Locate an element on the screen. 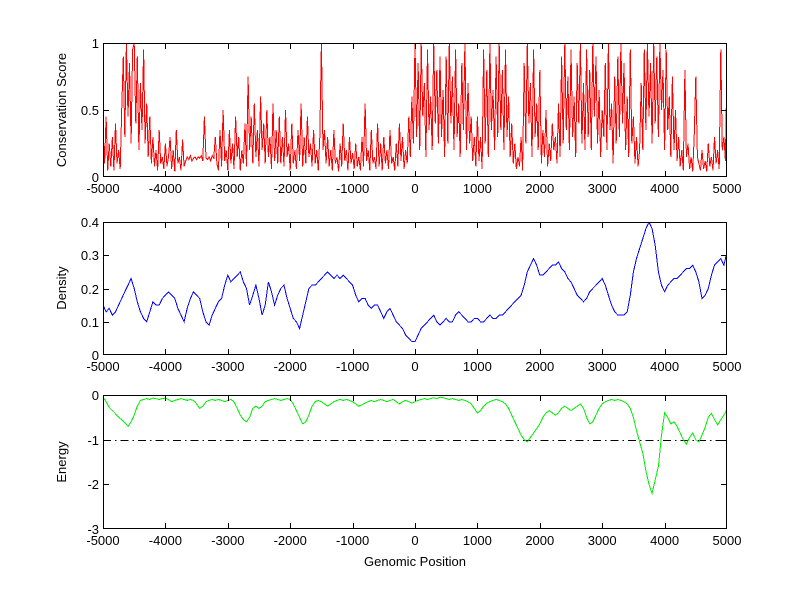  y-tick-label: -2 is located at coordinates (93, 485).